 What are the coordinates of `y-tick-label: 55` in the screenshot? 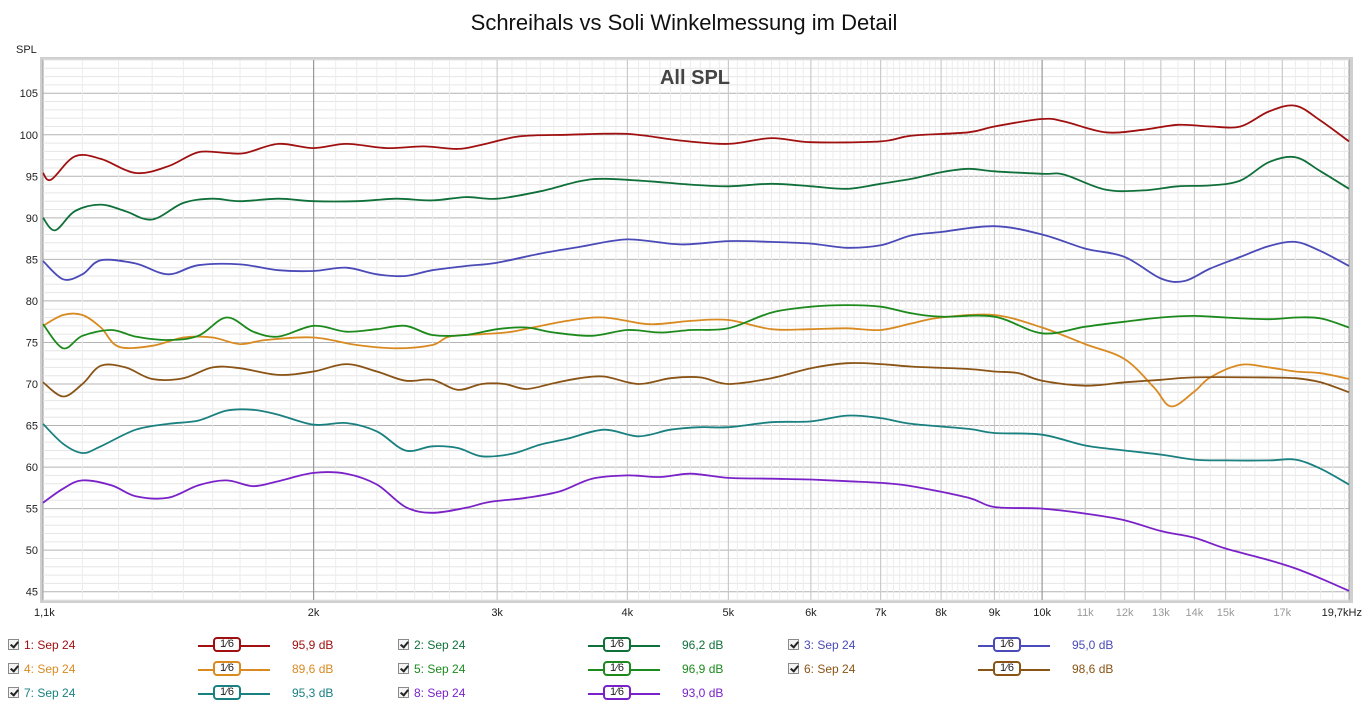 It's located at (32, 510).